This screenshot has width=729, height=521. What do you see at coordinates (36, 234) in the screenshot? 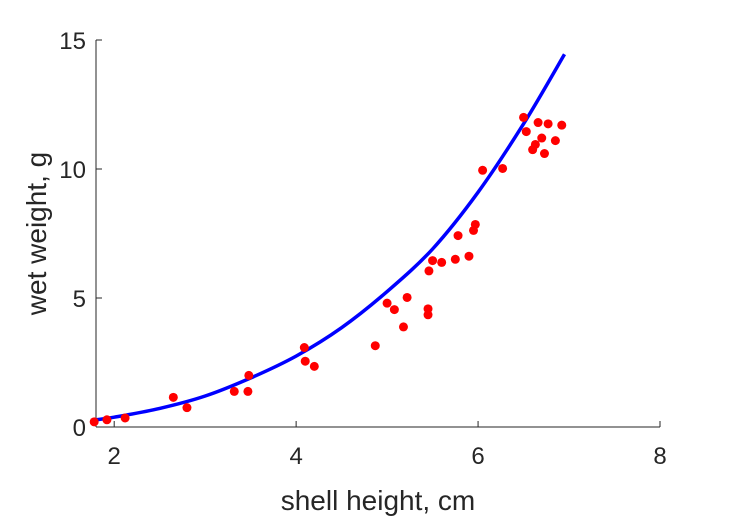
I see `y-axis-title: wet weight, g` at bounding box center [36, 234].